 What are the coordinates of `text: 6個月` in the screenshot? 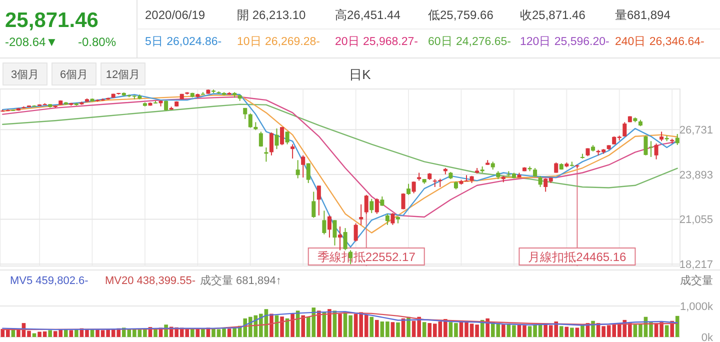 It's located at (74, 75).